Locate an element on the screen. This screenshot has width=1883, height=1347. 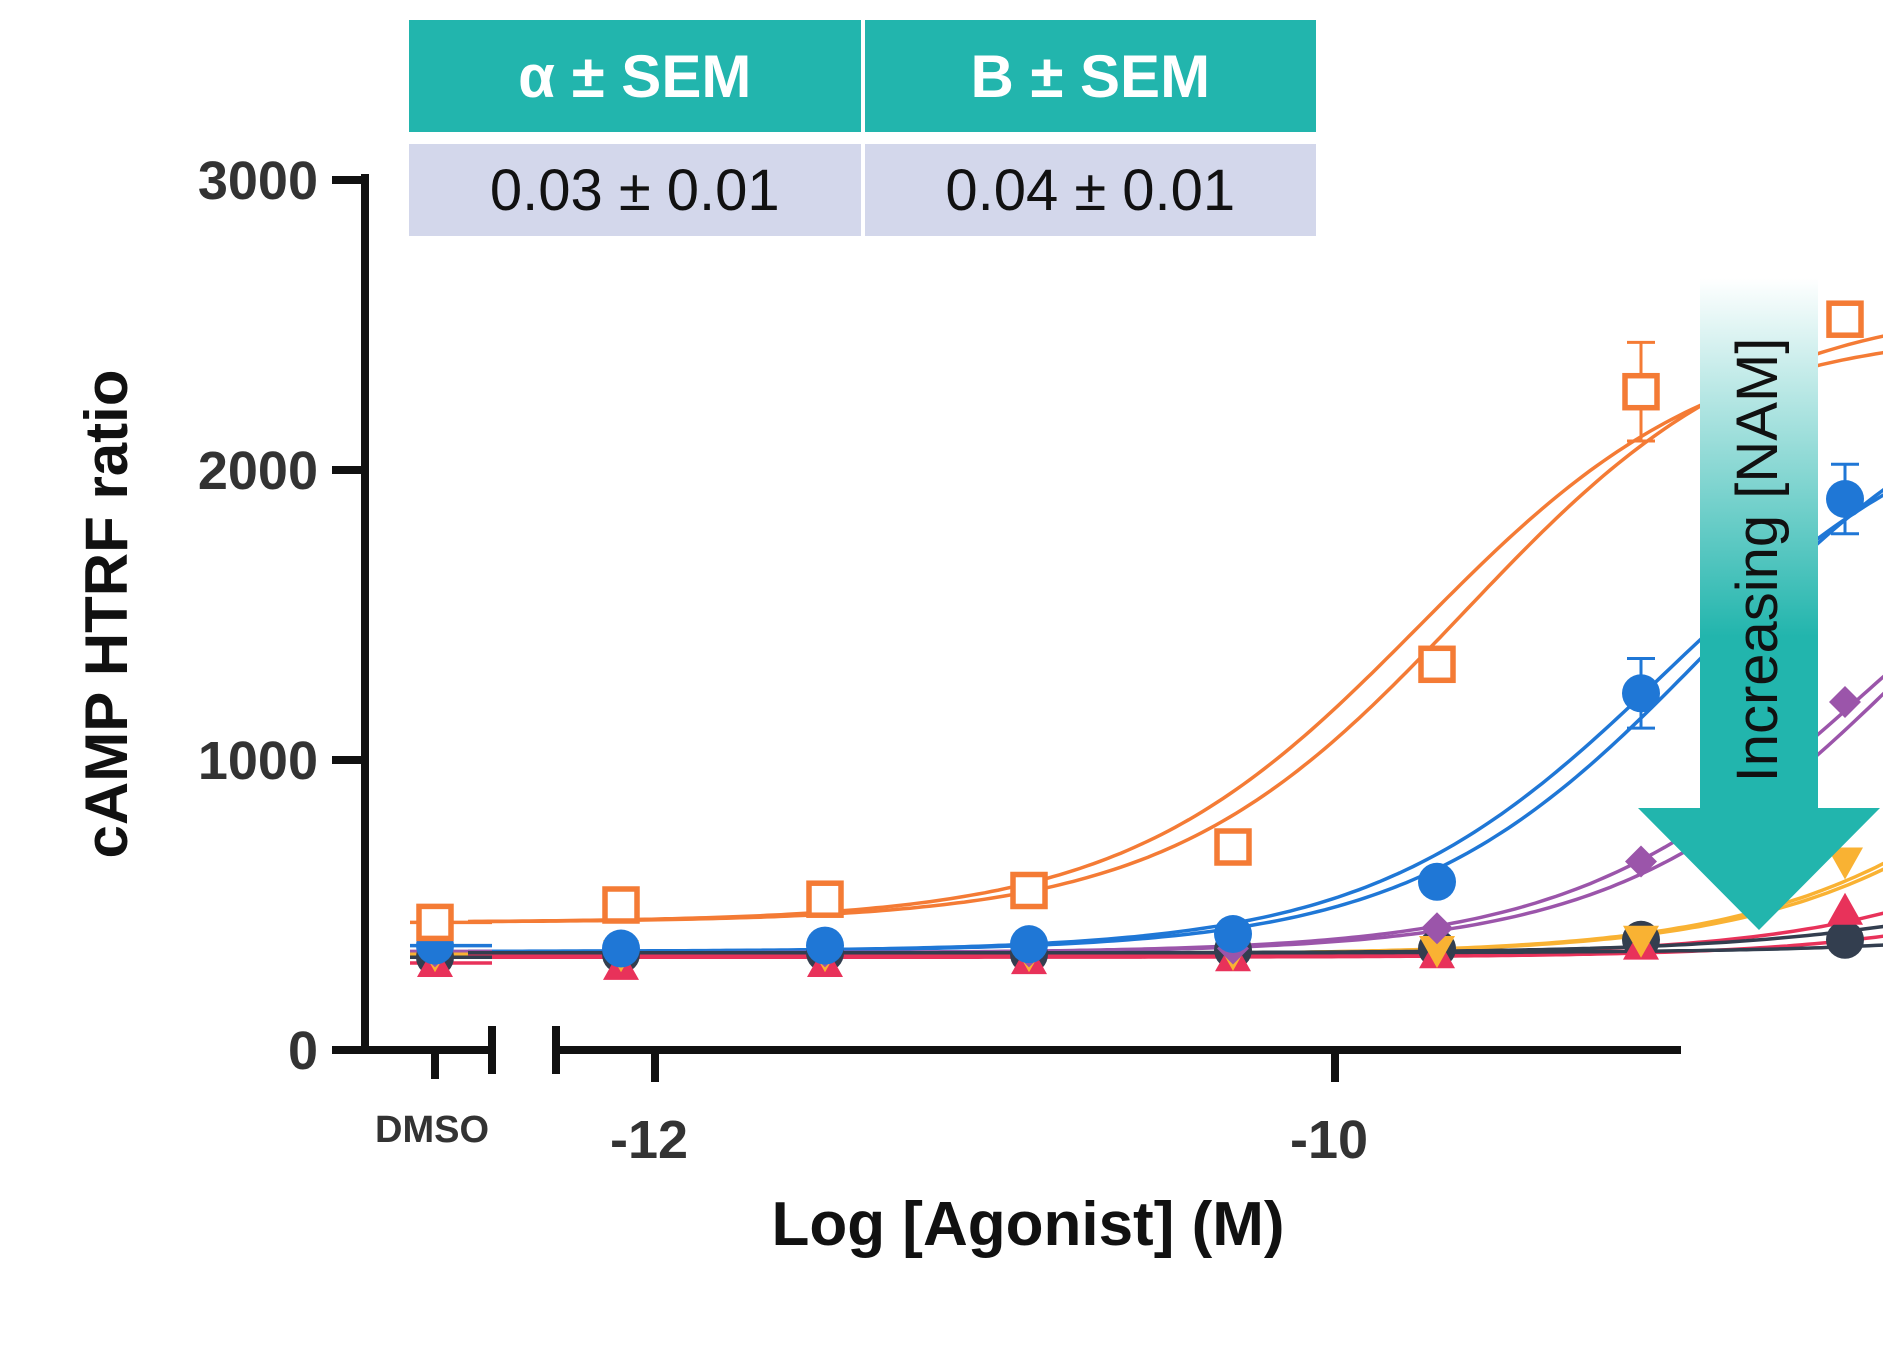
x-ticks: -12-10-8-6 is located at coordinates (989, 1110).